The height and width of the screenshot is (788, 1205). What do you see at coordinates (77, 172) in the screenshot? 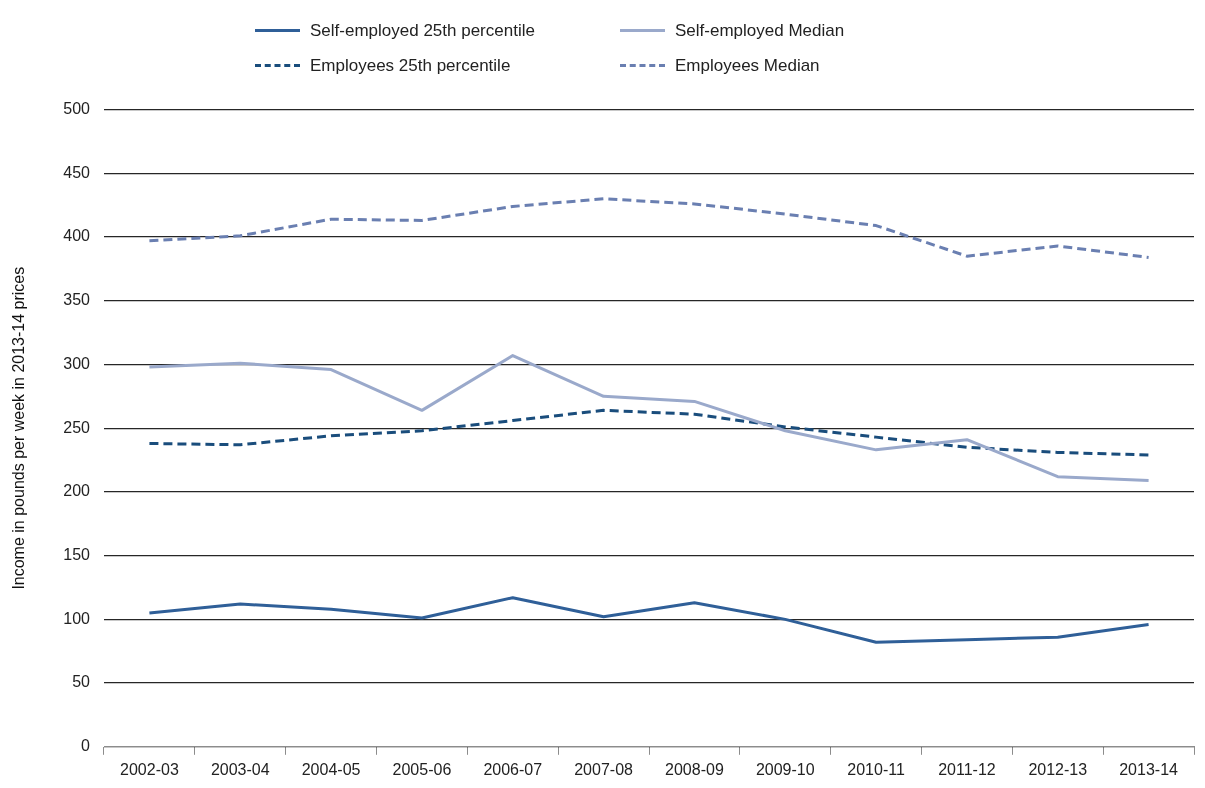
I see `y-tick-label: 450` at bounding box center [77, 172].